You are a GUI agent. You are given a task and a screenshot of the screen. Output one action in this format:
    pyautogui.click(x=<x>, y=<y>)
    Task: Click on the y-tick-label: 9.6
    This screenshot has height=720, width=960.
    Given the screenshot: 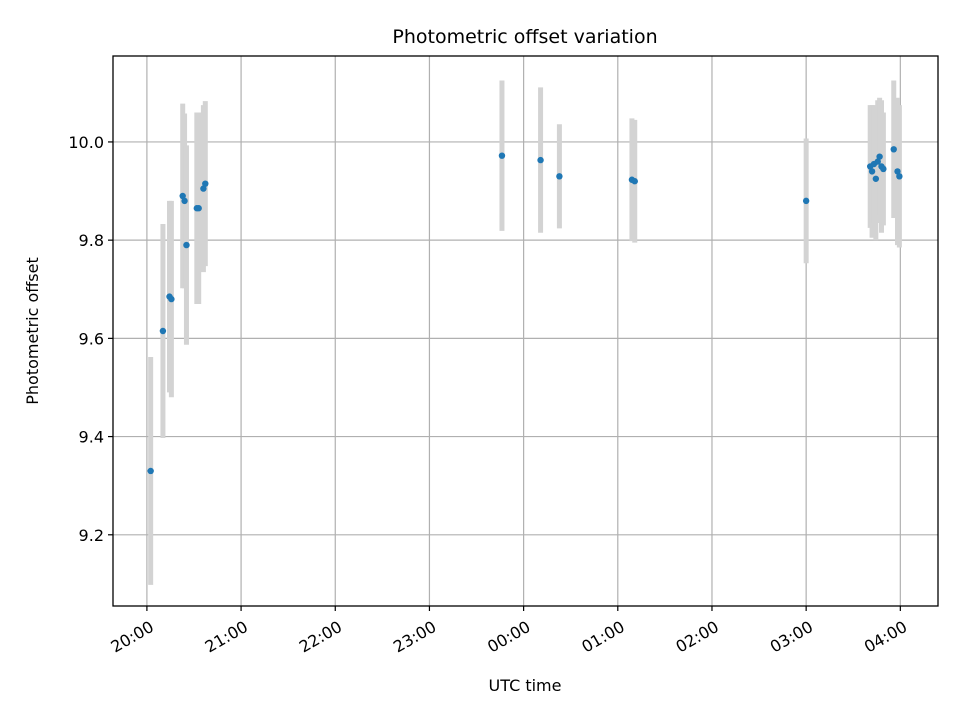 What is the action you would take?
    pyautogui.click(x=91, y=338)
    